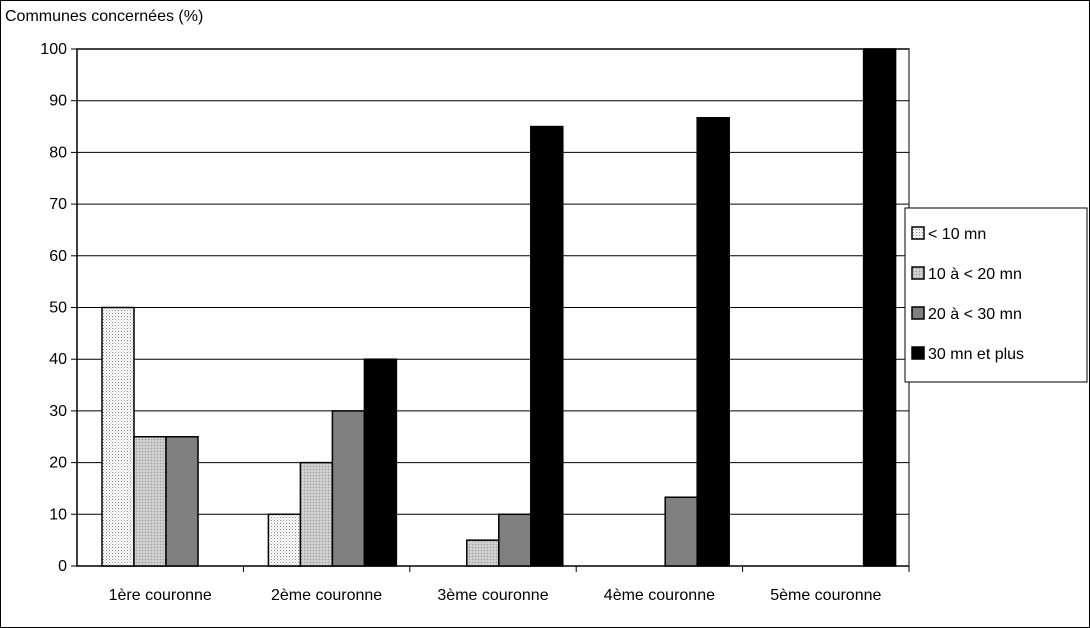 The image size is (1090, 628). Describe the element at coordinates (492, 595) in the screenshot. I see `x-tick-label: 3ème couronne` at that location.